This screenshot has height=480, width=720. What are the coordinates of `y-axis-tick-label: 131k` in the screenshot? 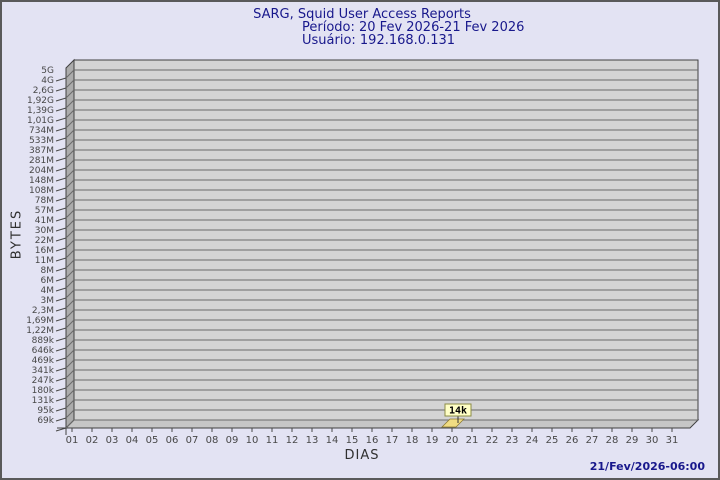 It's located at (43, 401).